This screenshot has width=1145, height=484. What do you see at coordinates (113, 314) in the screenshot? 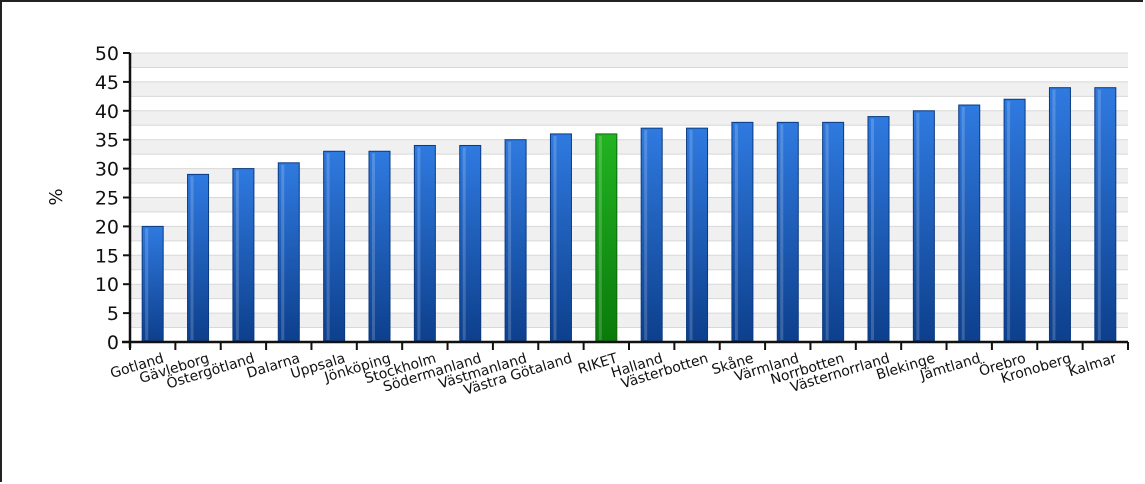
I see `y-tick-label: 5` at bounding box center [113, 314].